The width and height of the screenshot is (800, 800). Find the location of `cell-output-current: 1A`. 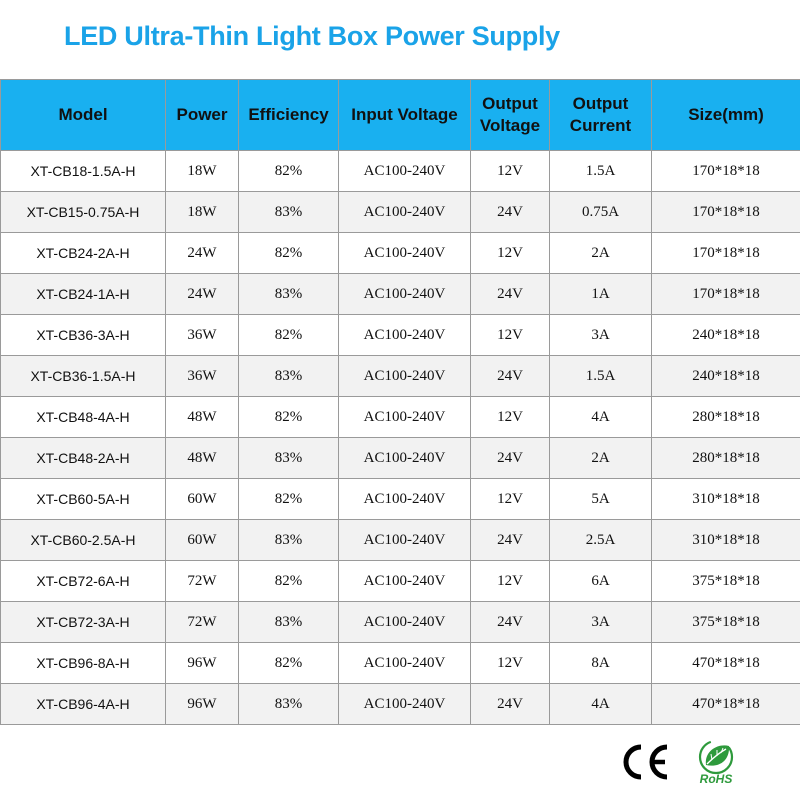

cell-output-current: 1A is located at coordinates (600, 294).